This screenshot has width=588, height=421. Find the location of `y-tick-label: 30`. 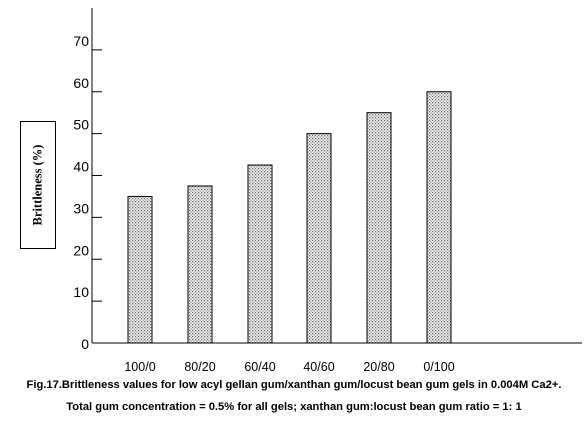

y-tick-label: 30 is located at coordinates (81, 208).